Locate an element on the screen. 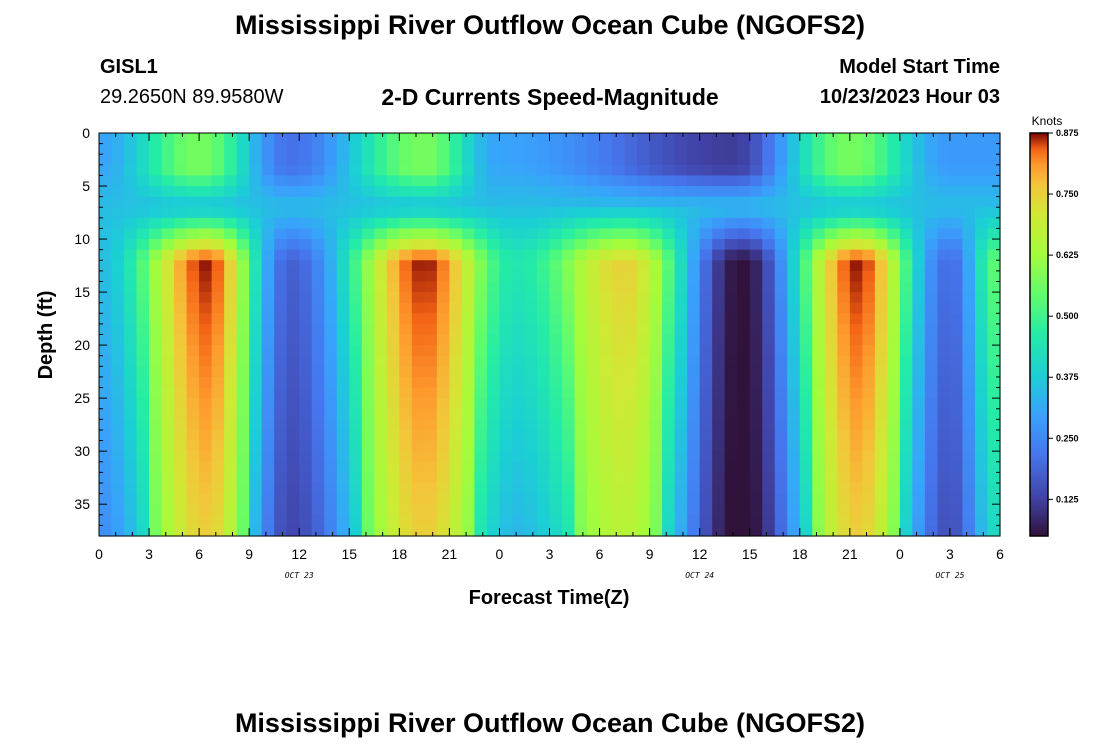  x-tick-label: 6 is located at coordinates (1000, 554).